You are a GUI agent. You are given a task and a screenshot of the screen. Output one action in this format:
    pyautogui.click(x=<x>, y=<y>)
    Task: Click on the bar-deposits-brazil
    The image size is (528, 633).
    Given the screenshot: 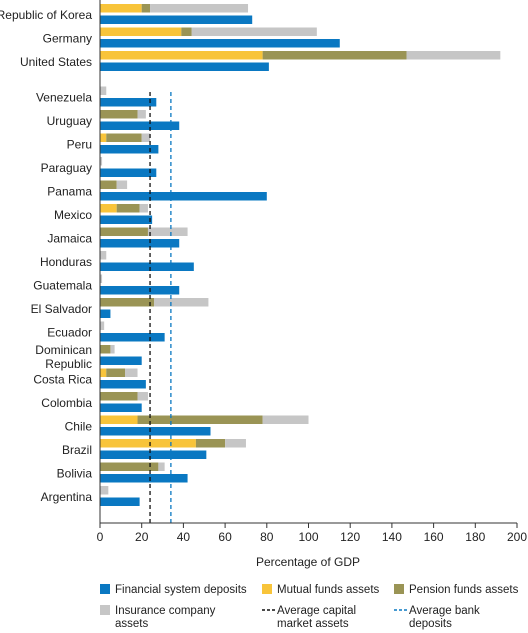 What is the action you would take?
    pyautogui.click(x=153, y=454)
    